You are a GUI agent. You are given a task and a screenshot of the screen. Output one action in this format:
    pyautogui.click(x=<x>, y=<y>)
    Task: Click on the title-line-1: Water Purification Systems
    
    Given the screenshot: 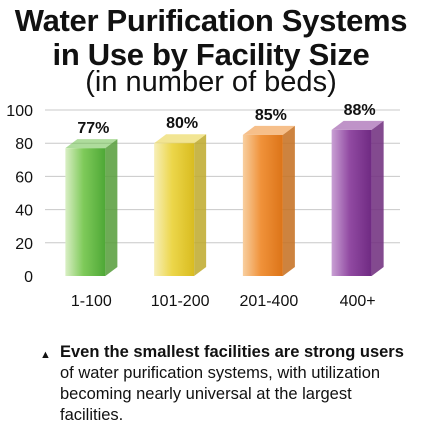 What is the action you would take?
    pyautogui.click(x=211, y=20)
    